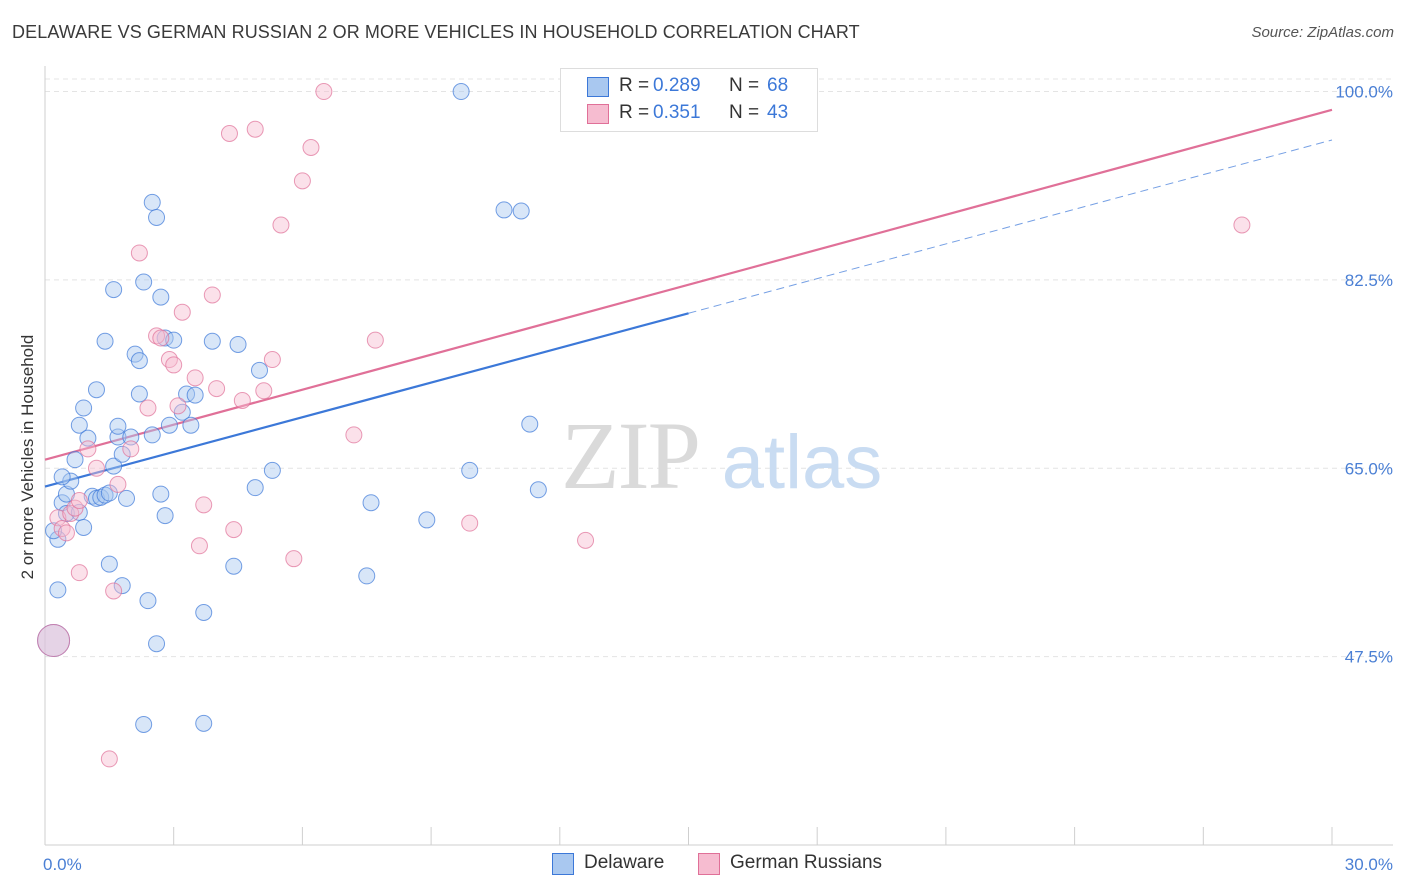  What do you see at coordinates (1369, 468) in the screenshot?
I see `y-tick-label: 65.0%` at bounding box center [1369, 468].